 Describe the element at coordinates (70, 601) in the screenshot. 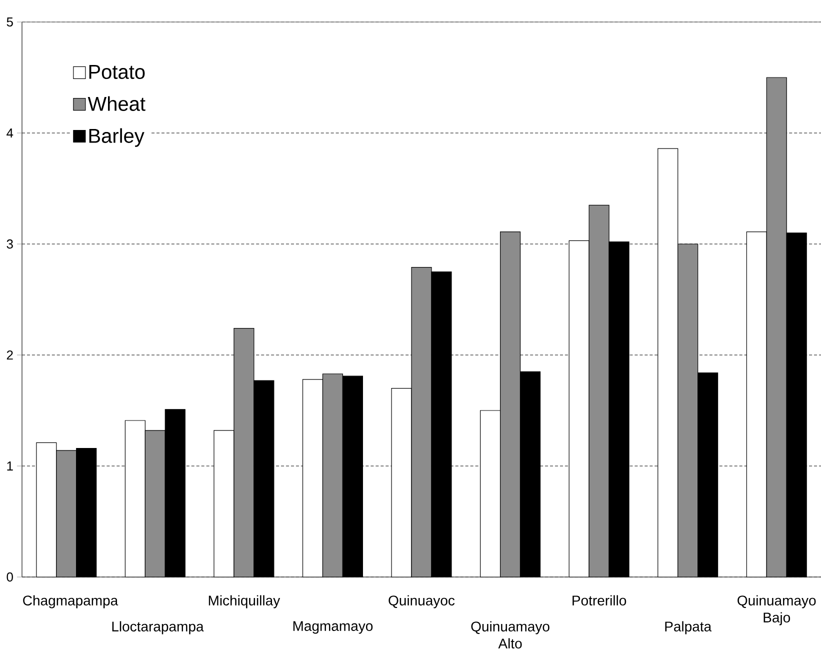

I see `x-tick-label: Chagmapampa` at that location.